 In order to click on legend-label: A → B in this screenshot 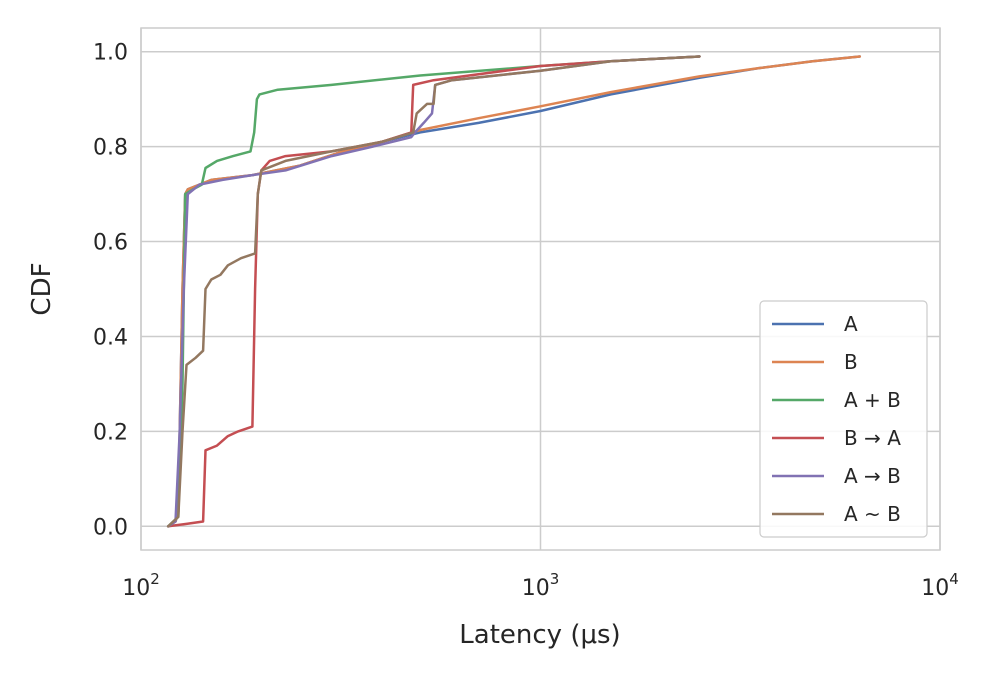, I will do `click(872, 476)`.